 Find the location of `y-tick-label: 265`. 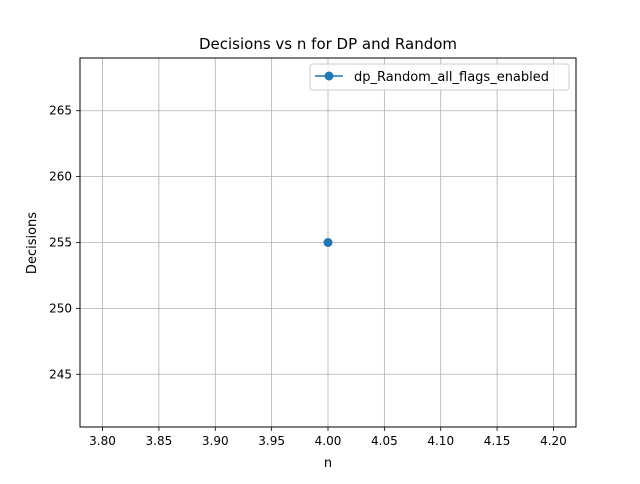

y-tick-label: 265 is located at coordinates (60, 111).